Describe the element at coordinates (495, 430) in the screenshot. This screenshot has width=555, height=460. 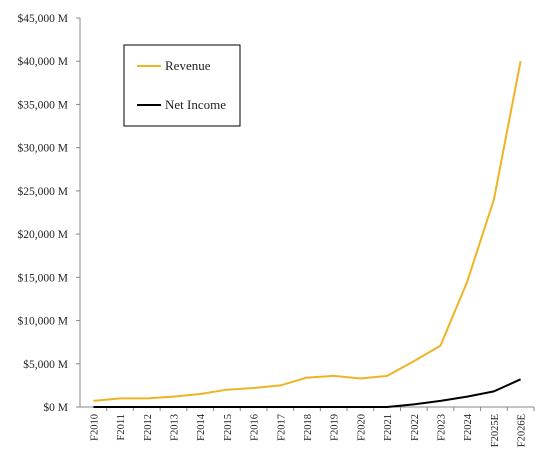
I see `x-tick-label: F2025E` at that location.